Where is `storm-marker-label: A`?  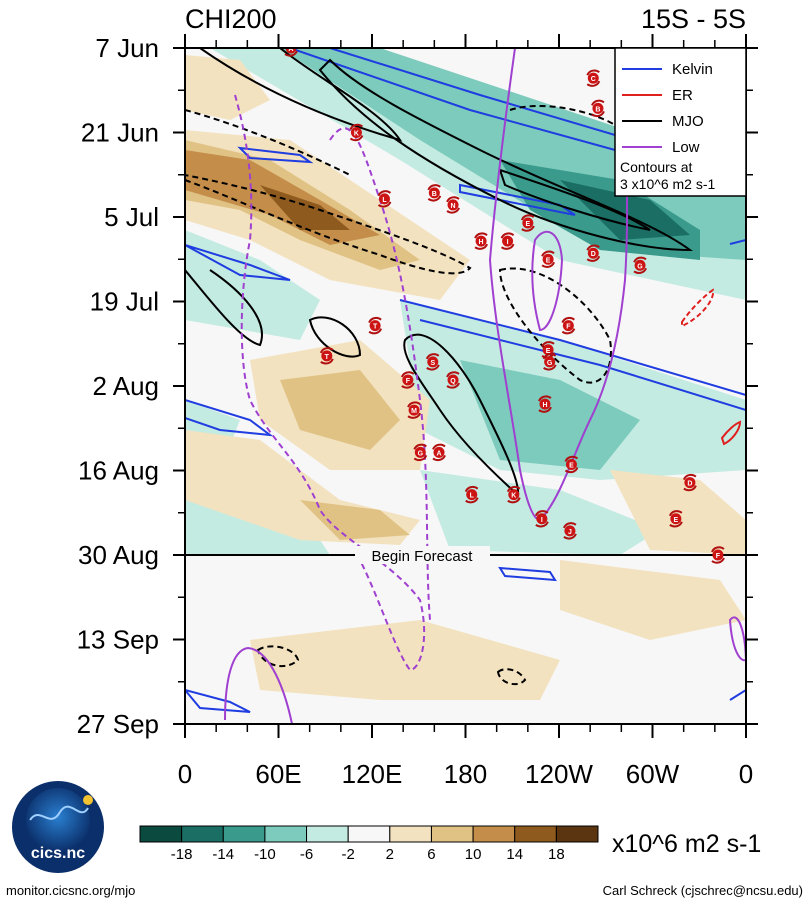
storm-marker-label: A is located at coordinates (290, 49).